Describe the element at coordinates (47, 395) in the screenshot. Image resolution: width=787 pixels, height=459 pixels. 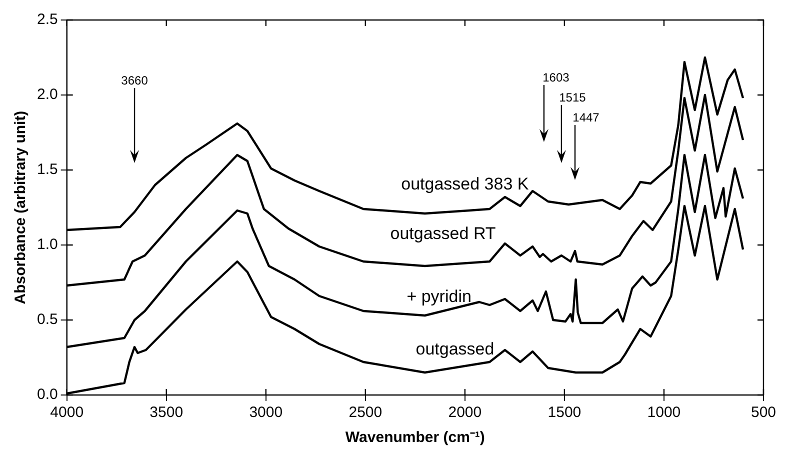
I see `y-tick-label: 0.0` at that location.